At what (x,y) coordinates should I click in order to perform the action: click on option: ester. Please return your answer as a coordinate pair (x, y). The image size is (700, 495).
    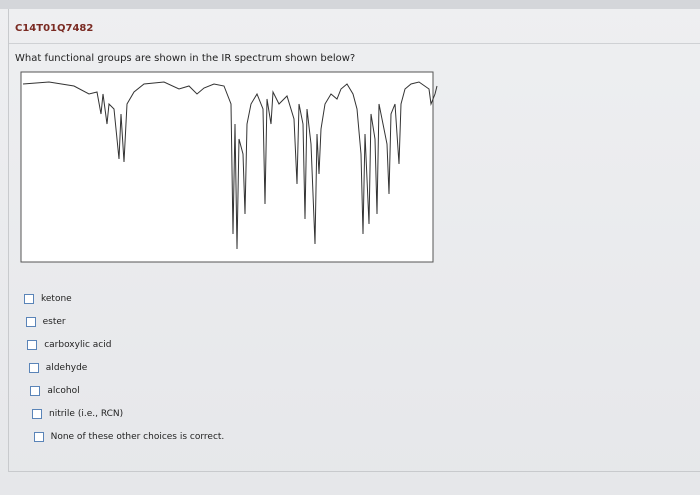
    Looking at the image, I should click on (45, 322).